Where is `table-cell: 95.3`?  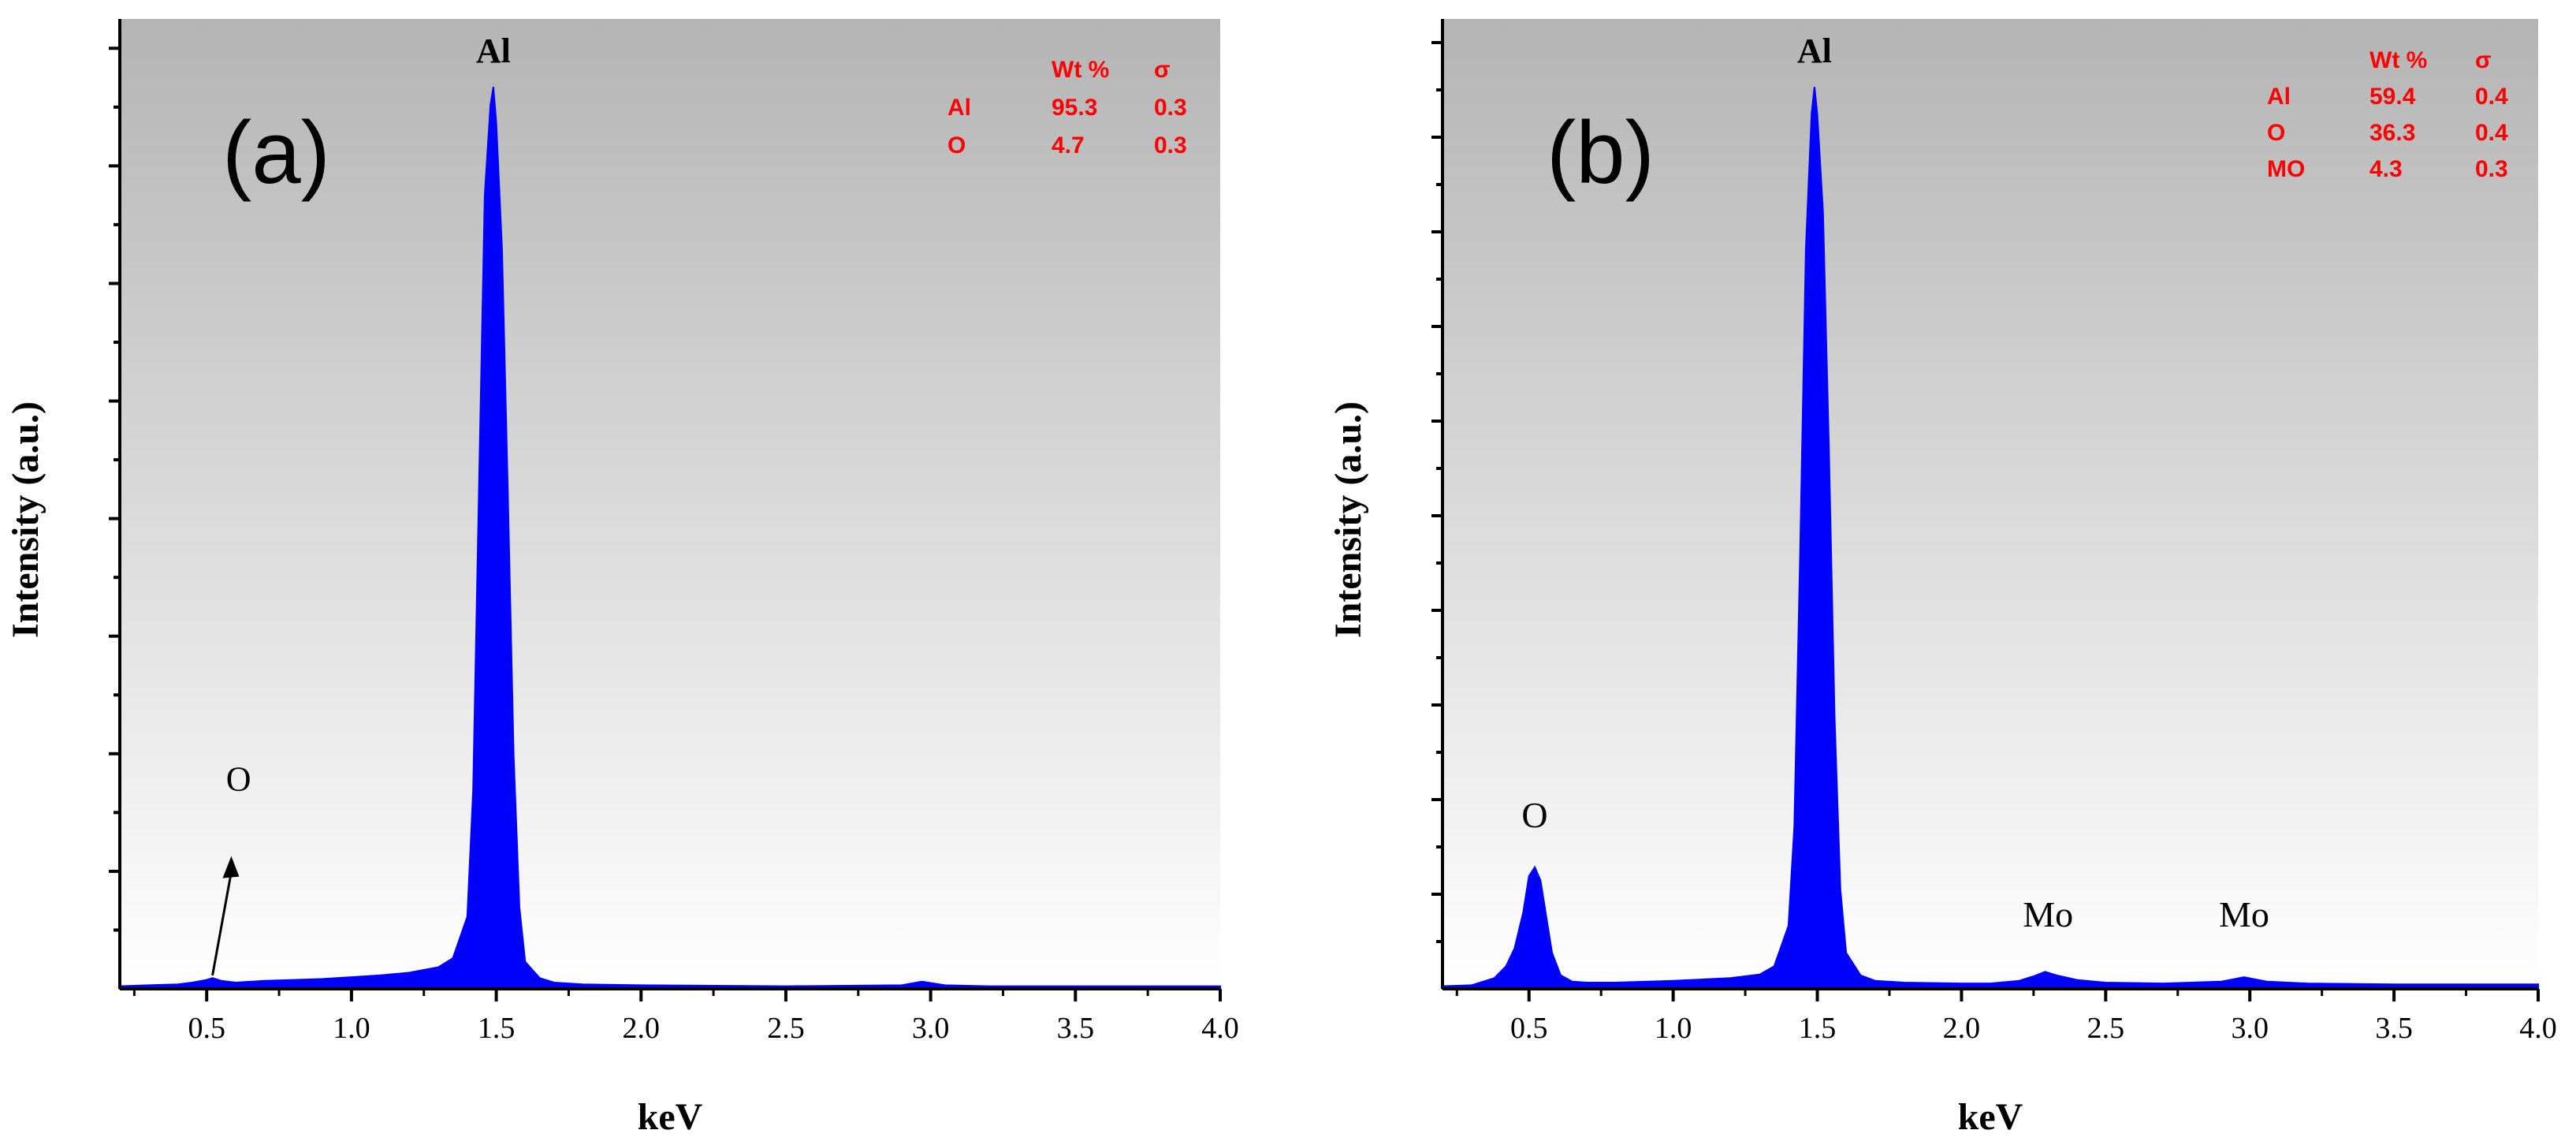
table-cell: 95.3 is located at coordinates (1074, 108).